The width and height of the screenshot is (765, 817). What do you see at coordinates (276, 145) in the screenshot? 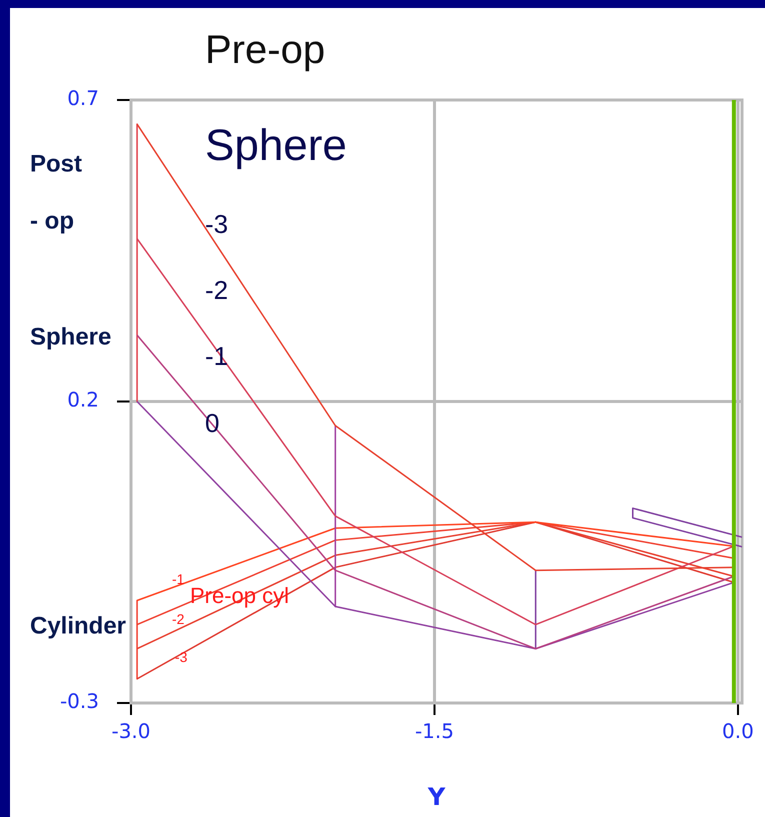
I see `annotation: Sphere` at bounding box center [276, 145].